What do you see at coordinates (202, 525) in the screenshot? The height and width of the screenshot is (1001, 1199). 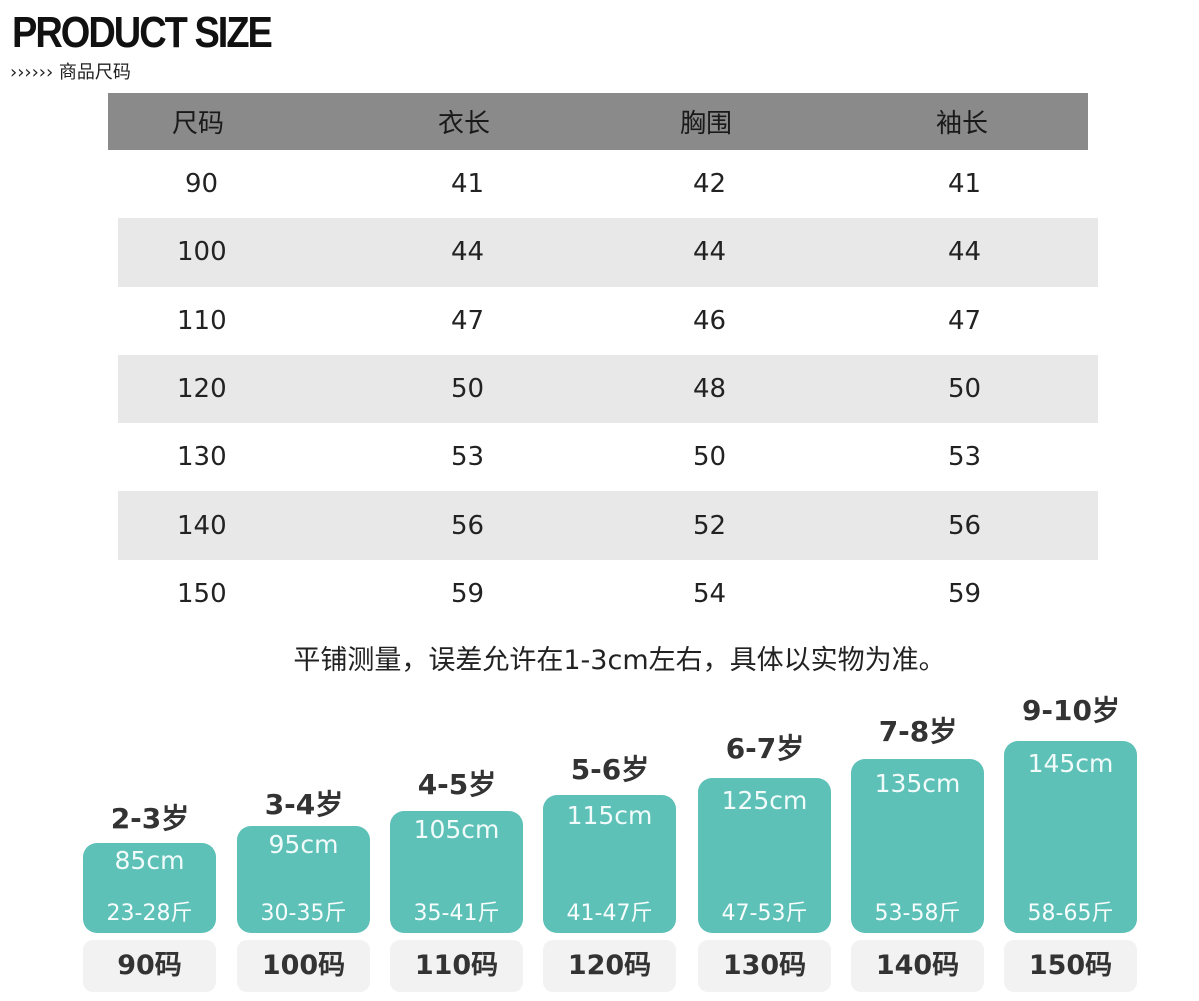 I see `cell-size: 140` at bounding box center [202, 525].